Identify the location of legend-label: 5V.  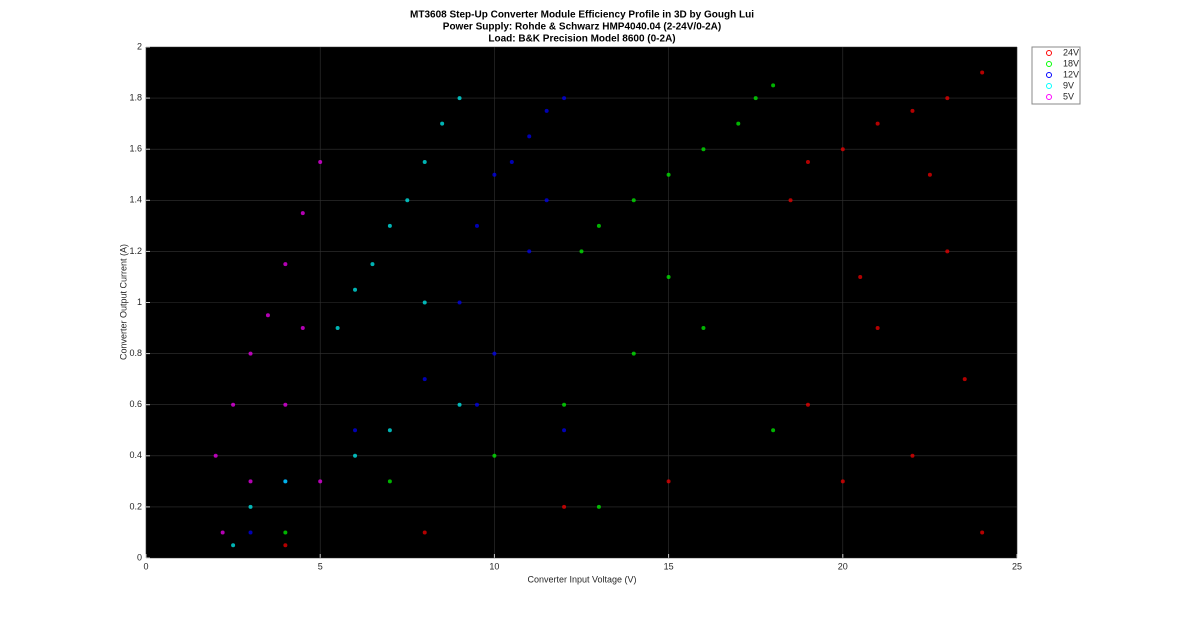
(1068, 96).